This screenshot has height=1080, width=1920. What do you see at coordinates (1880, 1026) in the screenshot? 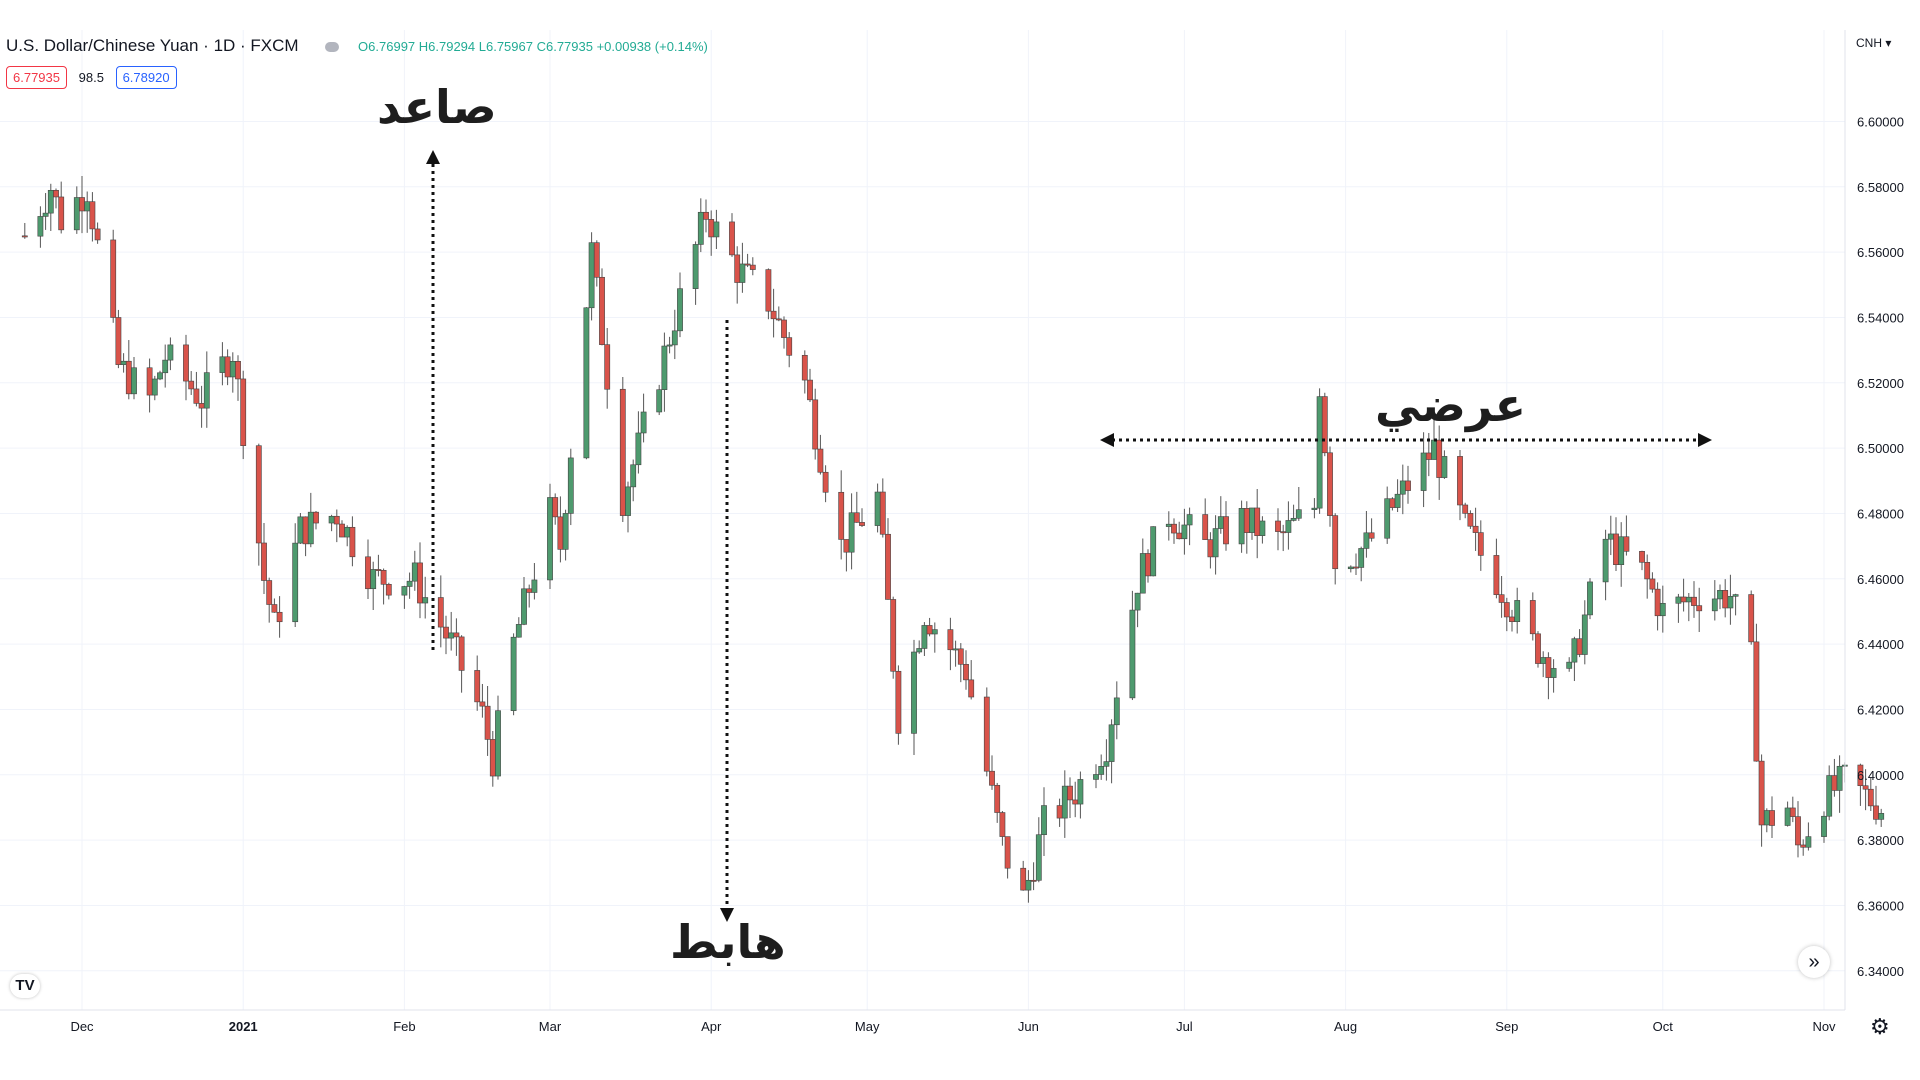
I see `settings-icon: ⚙` at bounding box center [1880, 1026].